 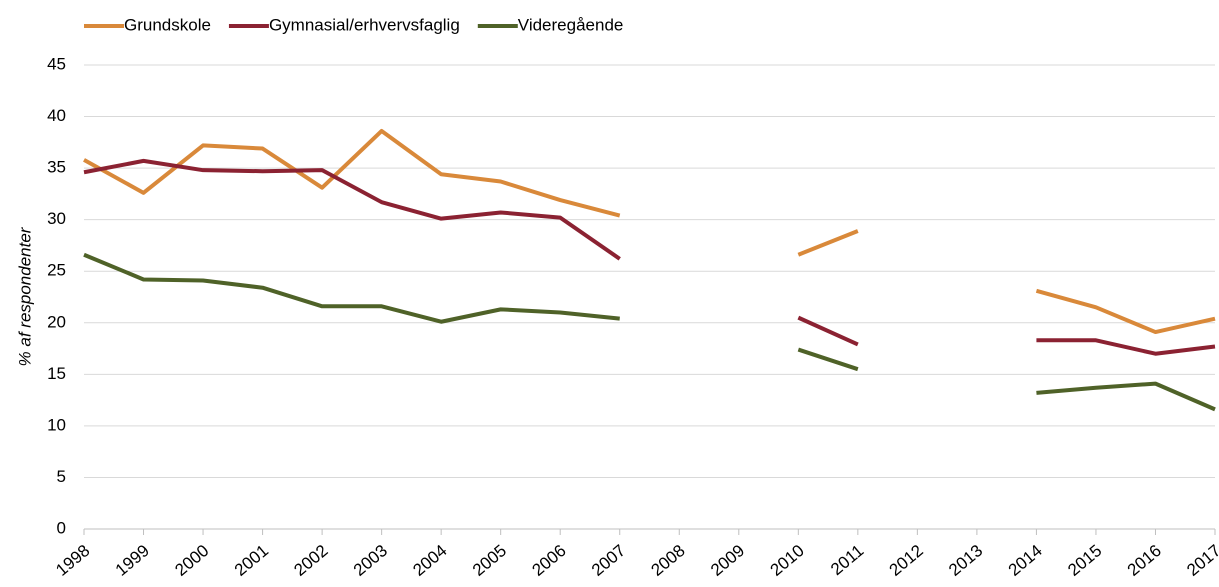 What do you see at coordinates (132, 560) in the screenshot?
I see `x-tick-label: 1999` at bounding box center [132, 560].